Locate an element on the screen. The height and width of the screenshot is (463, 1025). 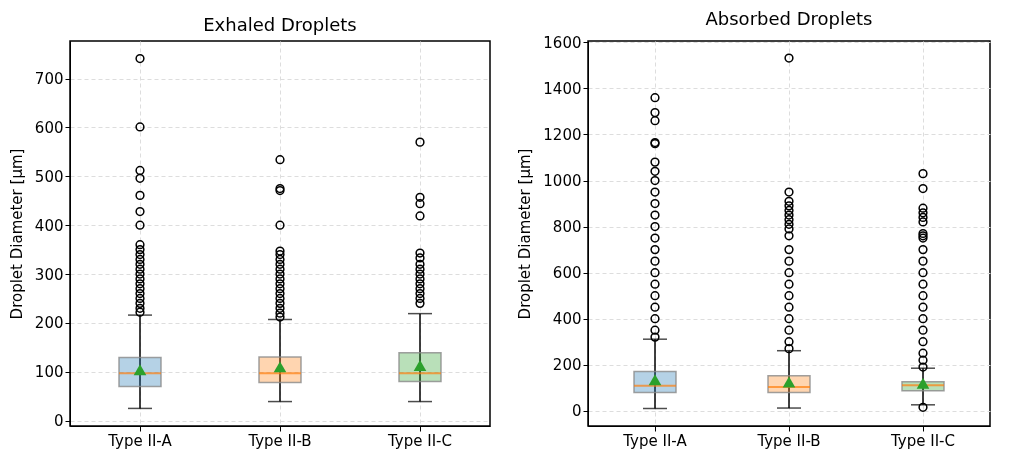
y-tick-label: 1600 is located at coordinates (562, 42).